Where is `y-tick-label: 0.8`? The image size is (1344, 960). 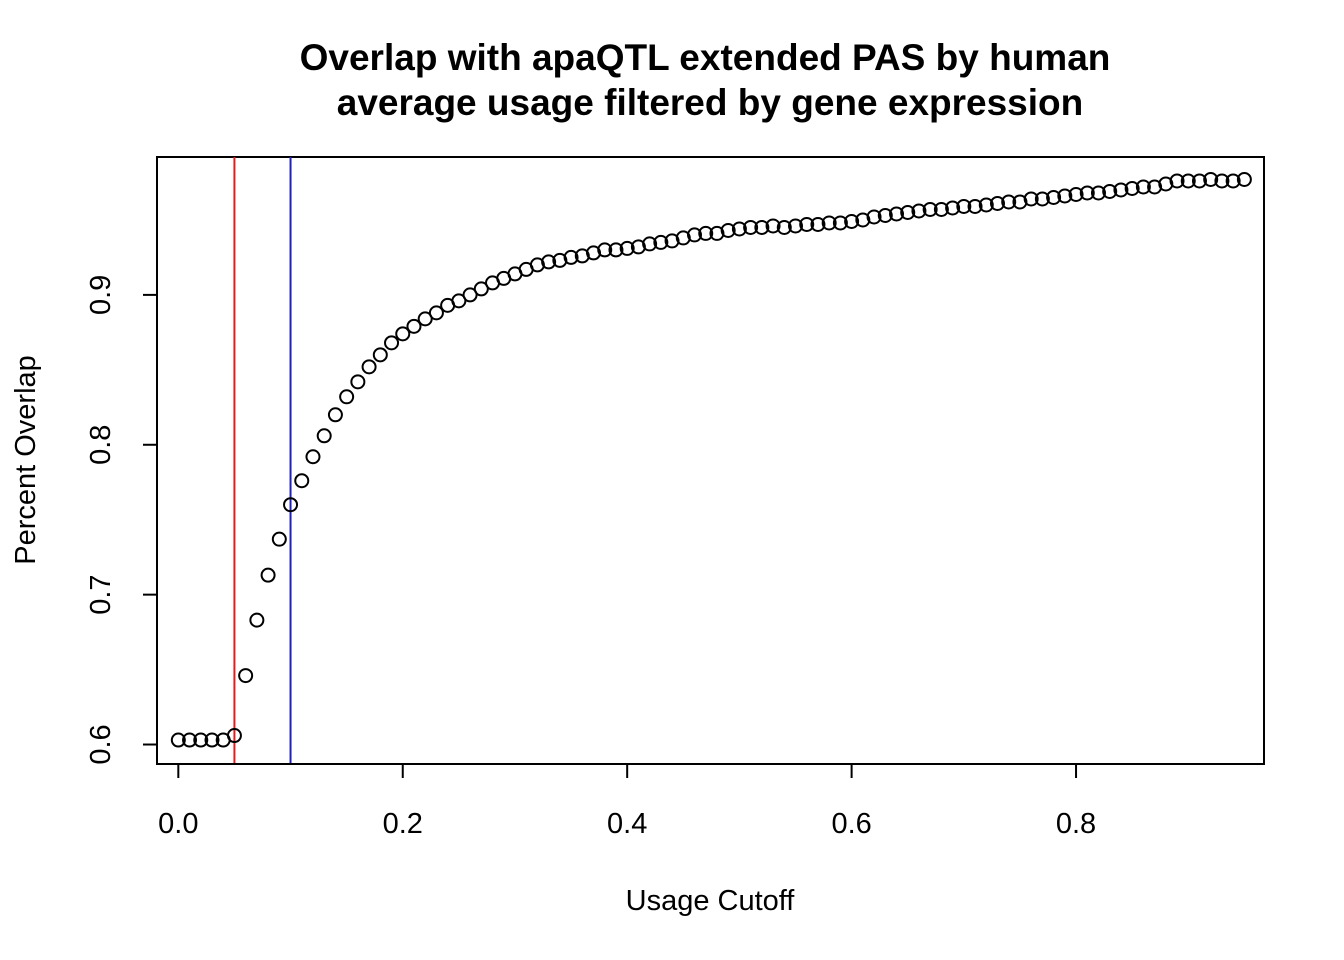
y-tick-label: 0.8 is located at coordinates (101, 445).